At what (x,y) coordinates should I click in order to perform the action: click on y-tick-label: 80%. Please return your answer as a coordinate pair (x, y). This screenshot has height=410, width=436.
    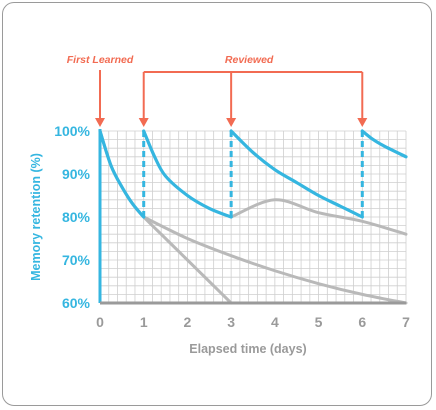
    Looking at the image, I should click on (76, 217).